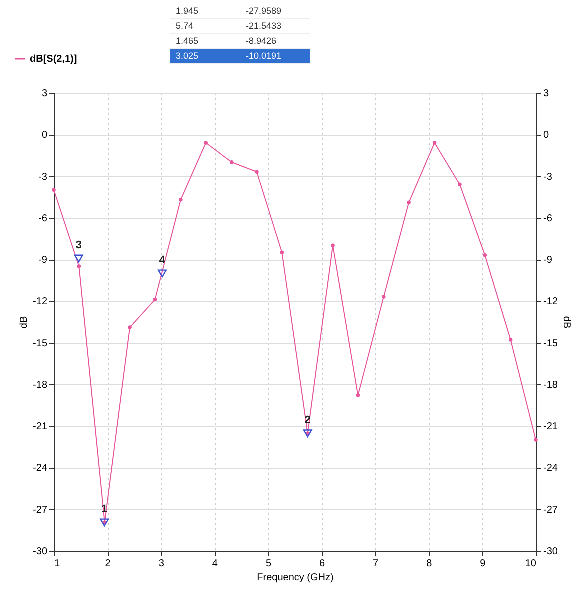 The width and height of the screenshot is (582, 596). I want to click on y2-tick-label: -3, so click(548, 177).